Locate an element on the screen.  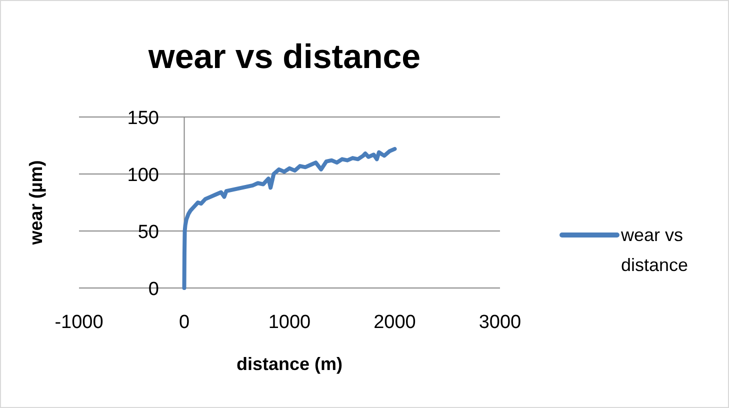
x-tick-label: 2000 is located at coordinates (395, 322).